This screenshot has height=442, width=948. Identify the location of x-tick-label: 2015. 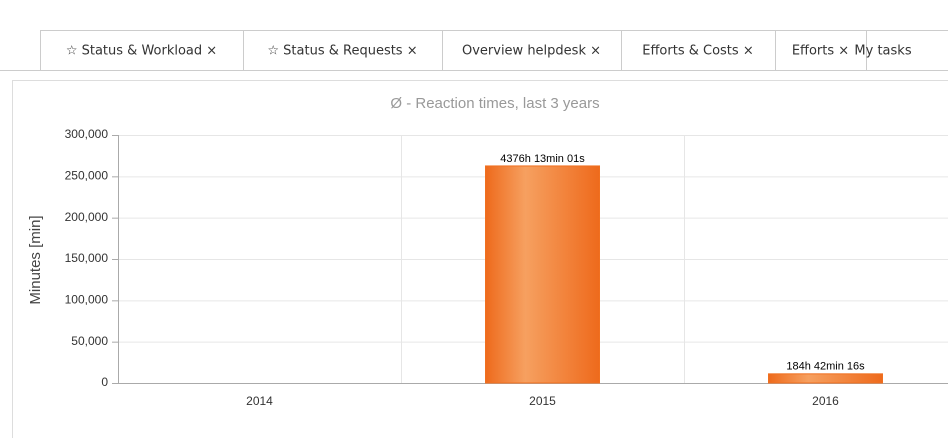
(542, 401).